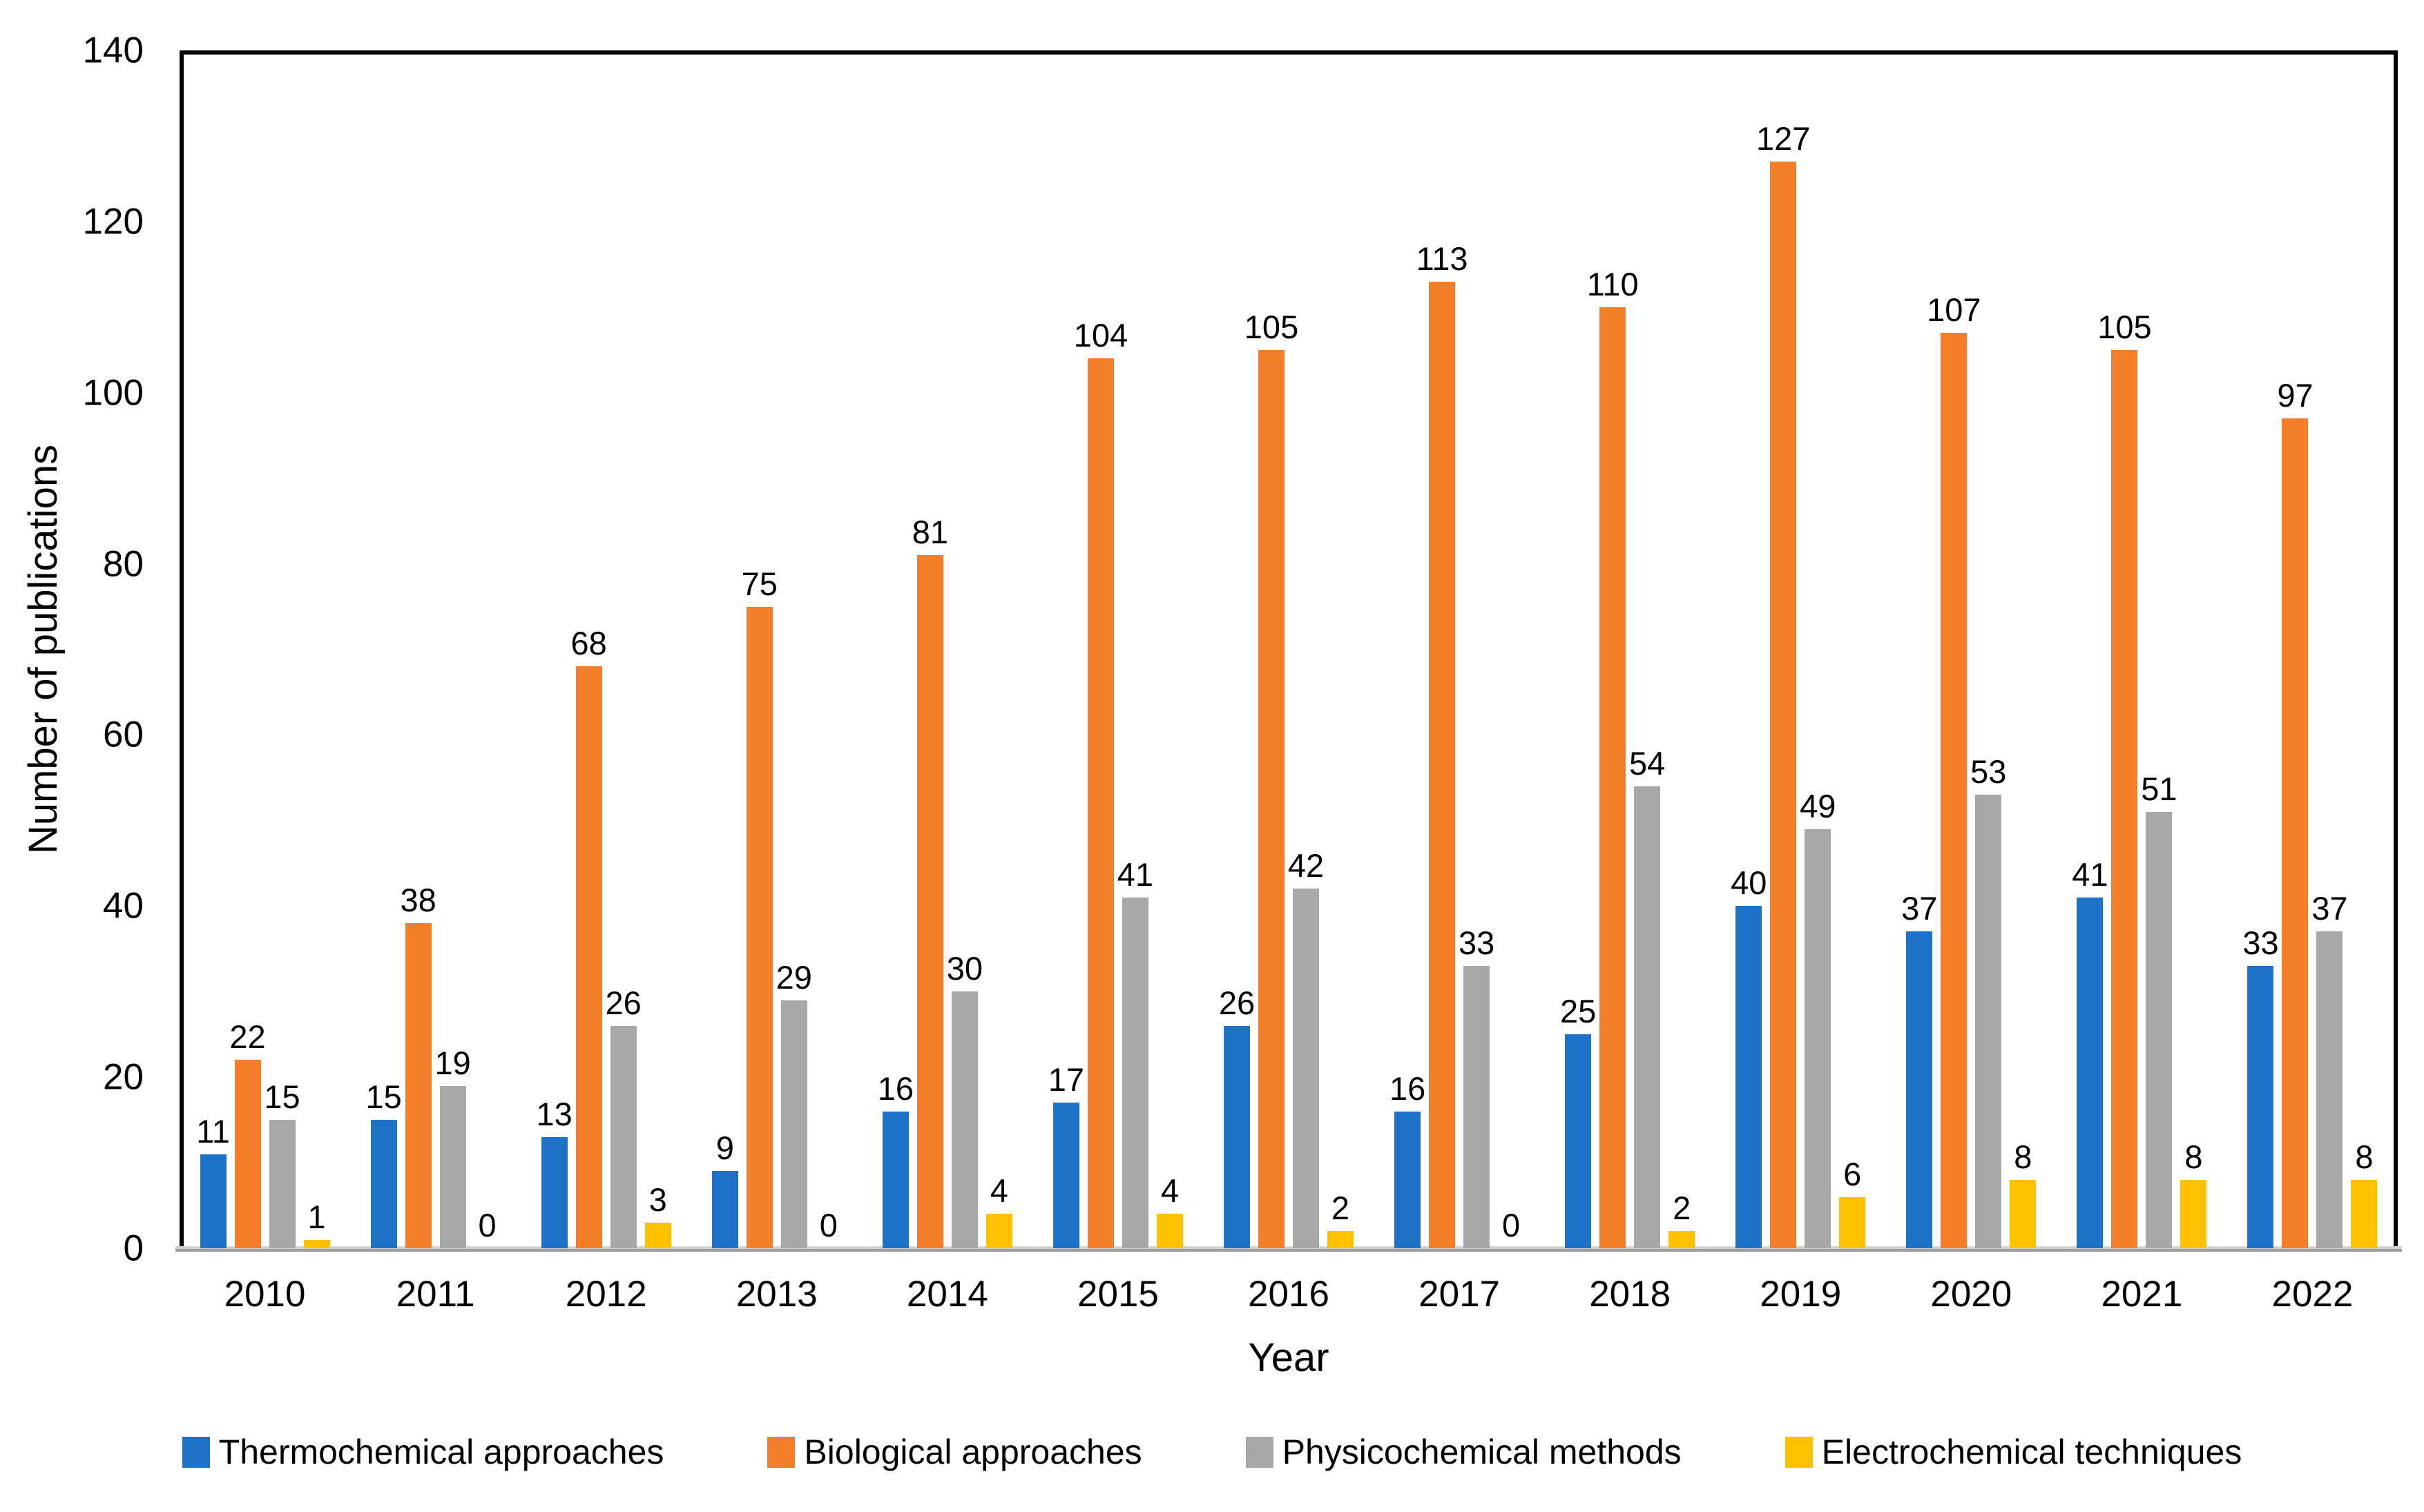 The image size is (2424, 1512). I want to click on bar: 9, so click(724, 1190).